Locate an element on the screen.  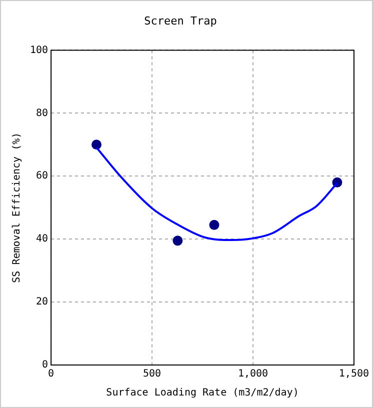
y-tick-label: 60 is located at coordinates (42, 176).